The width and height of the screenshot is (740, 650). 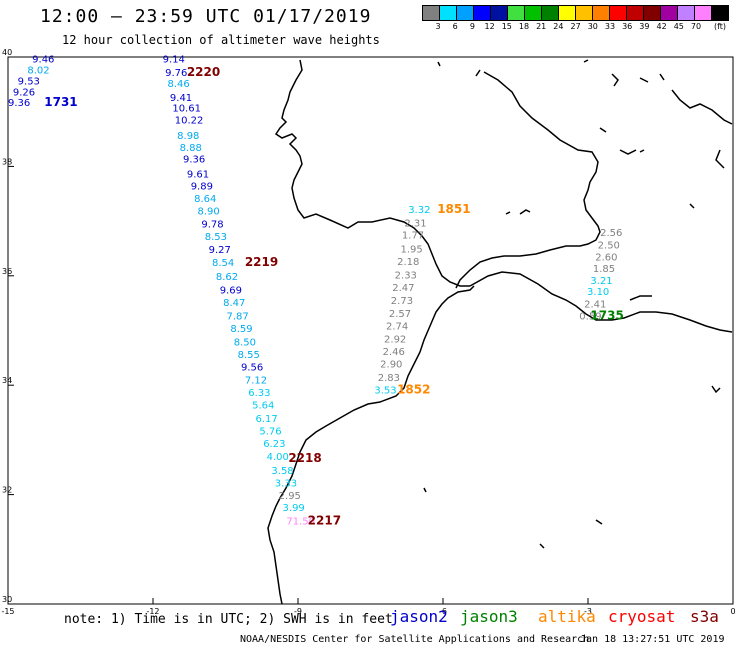 I want to click on wave-height-value: 1.77, so click(x=413, y=236).